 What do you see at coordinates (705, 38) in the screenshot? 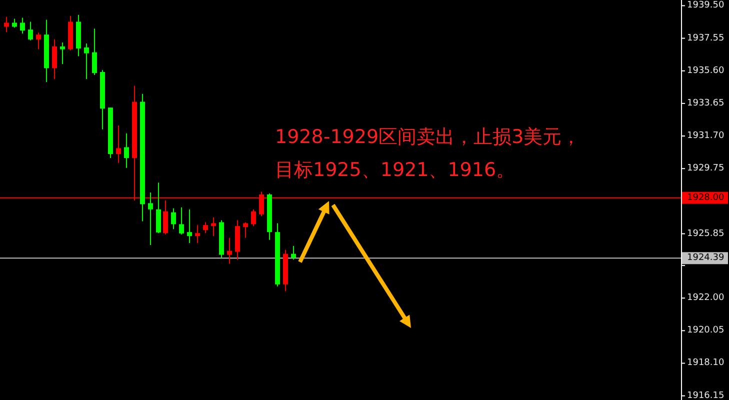
I see `y-tick-label: 1937.55` at bounding box center [705, 38].